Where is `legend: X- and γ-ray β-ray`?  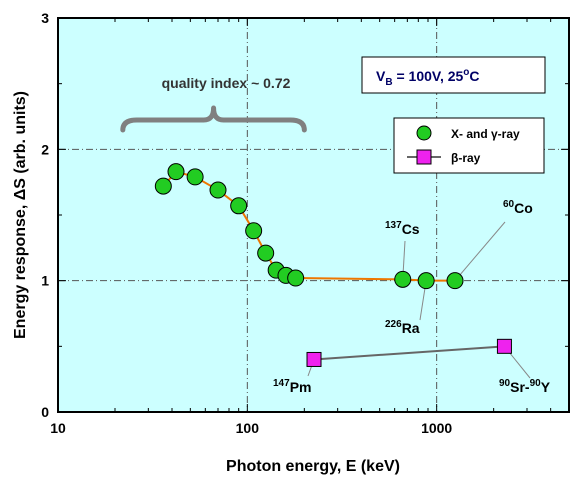
legend: X- and γ-ray β-ray is located at coordinates (469, 145).